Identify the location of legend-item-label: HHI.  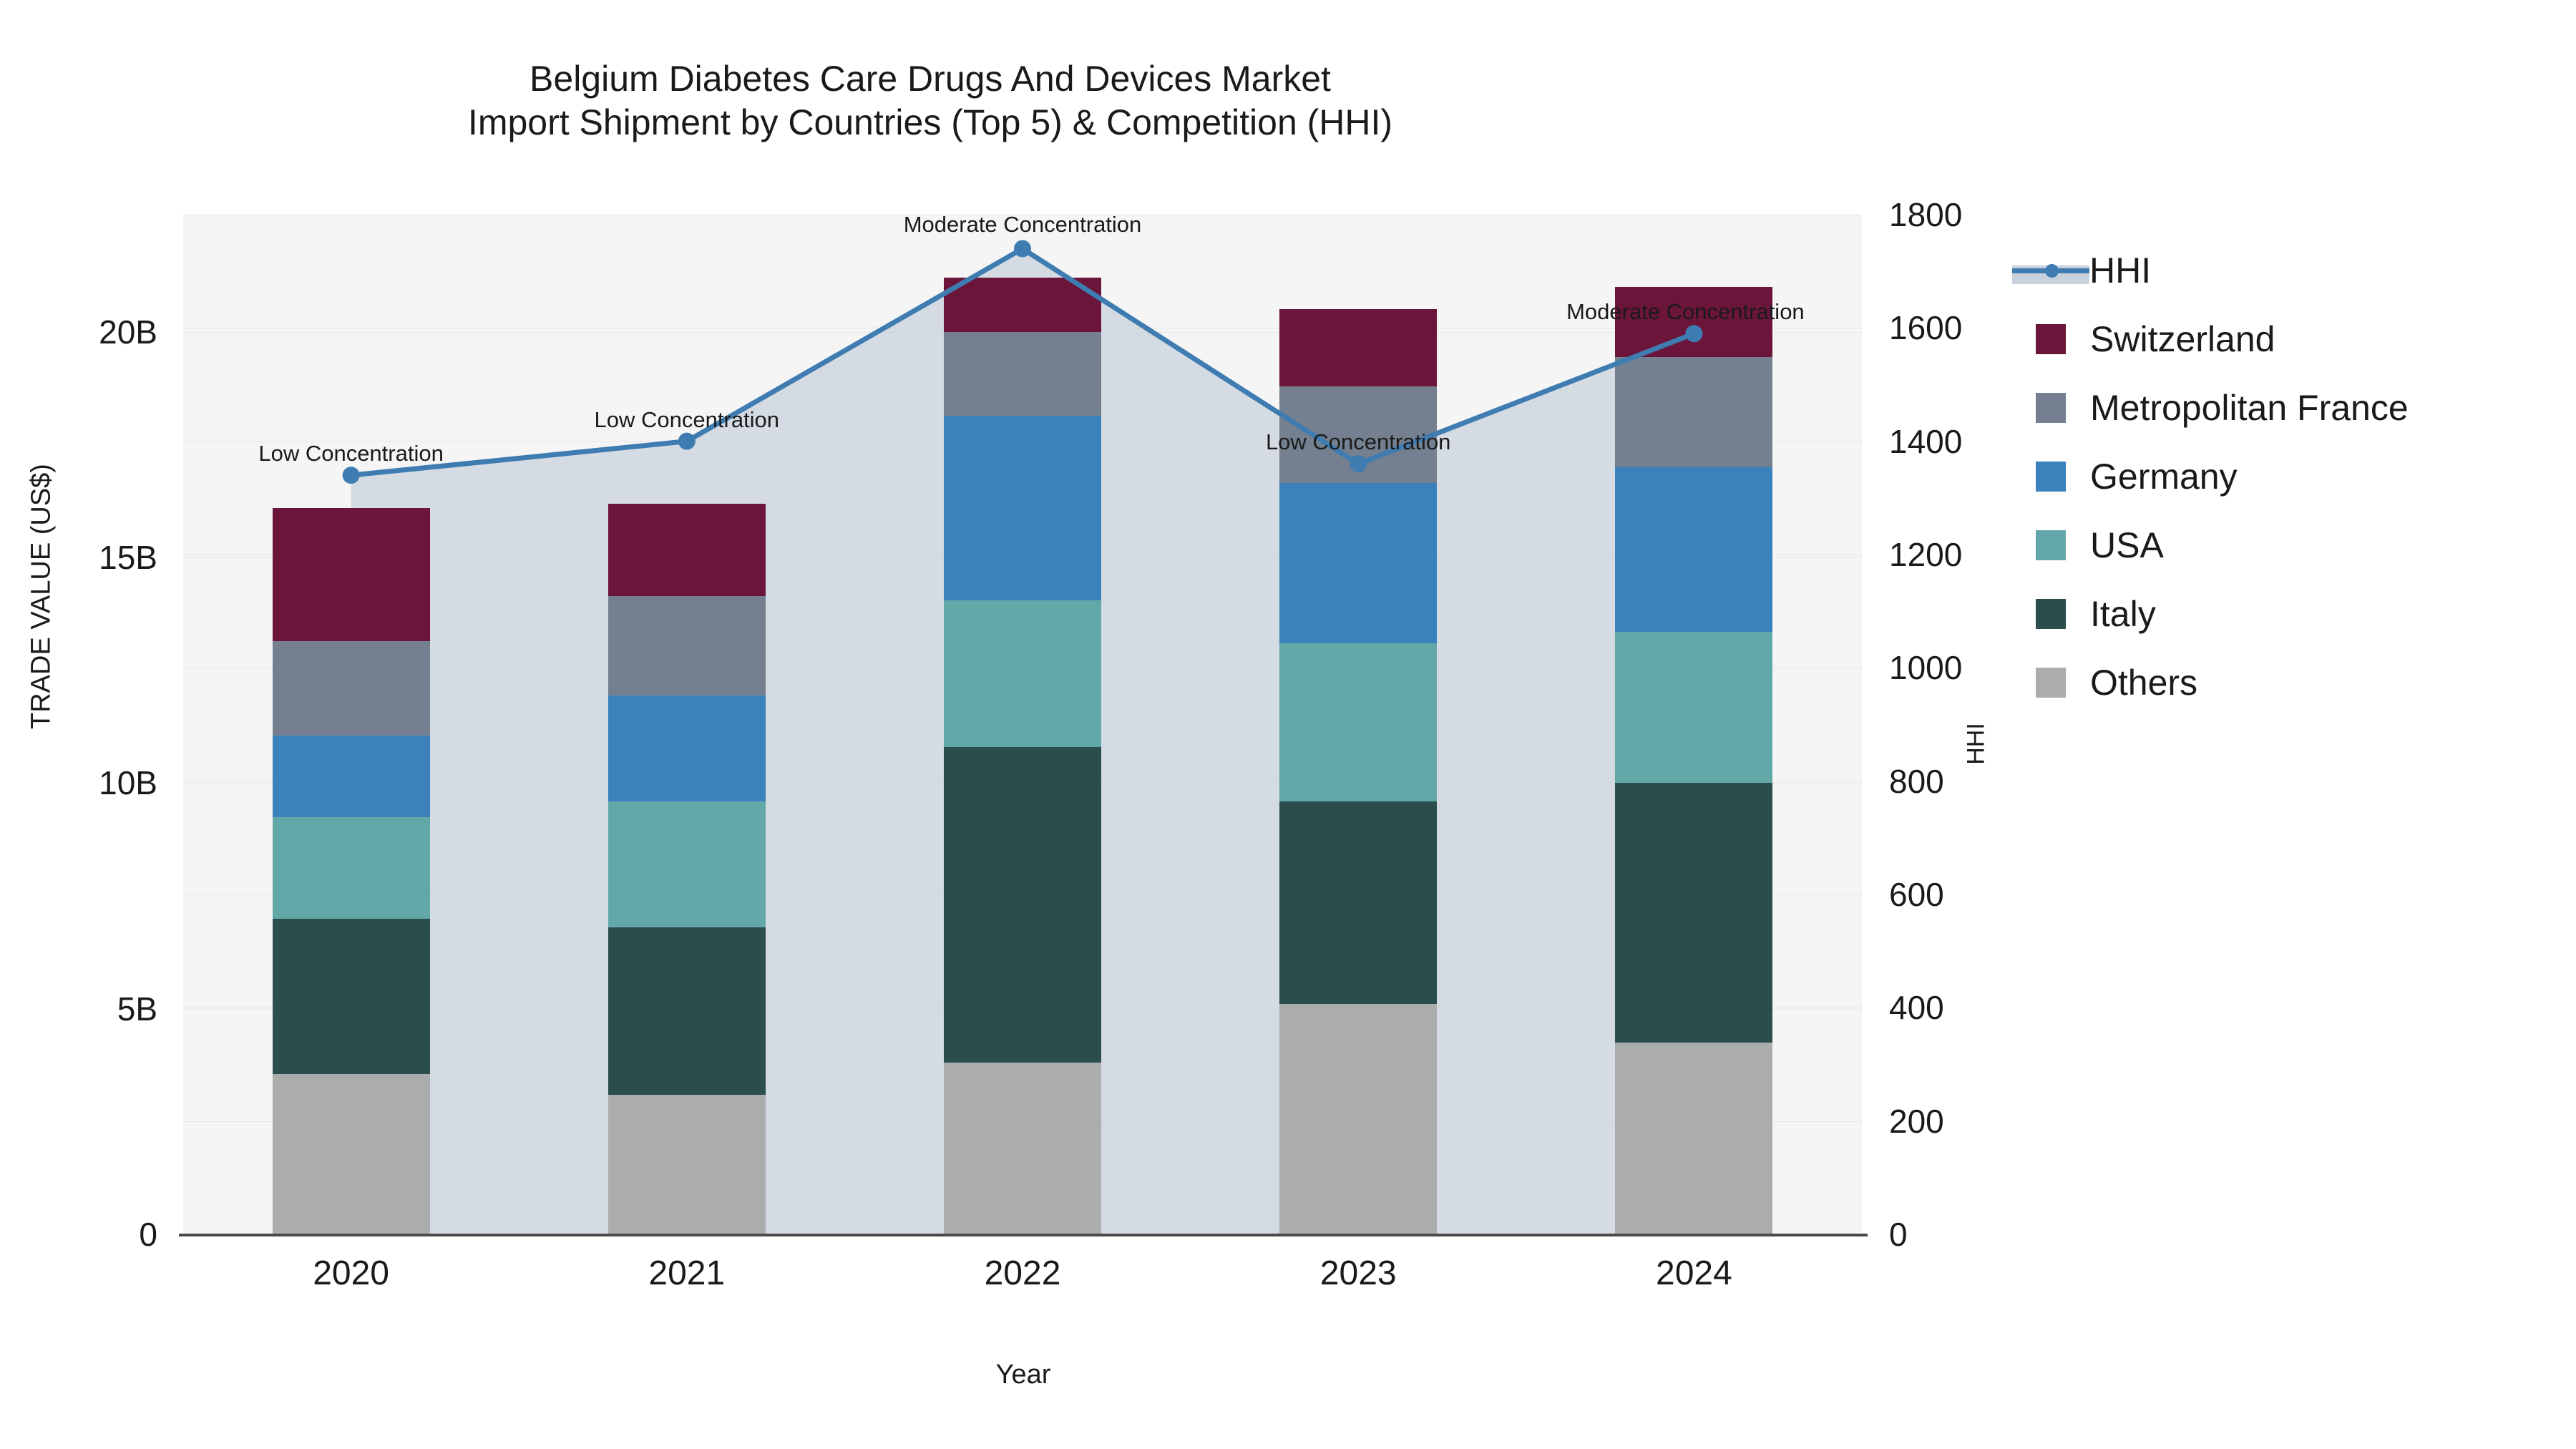
(2120, 270).